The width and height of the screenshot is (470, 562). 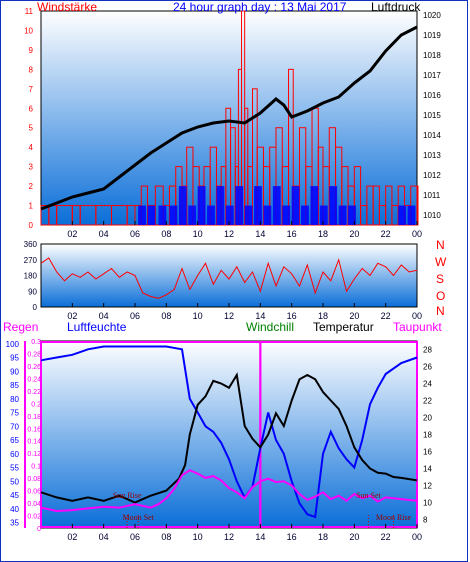 What do you see at coordinates (166, 537) in the screenshot?
I see `temp-xtick-label: 08` at bounding box center [166, 537].